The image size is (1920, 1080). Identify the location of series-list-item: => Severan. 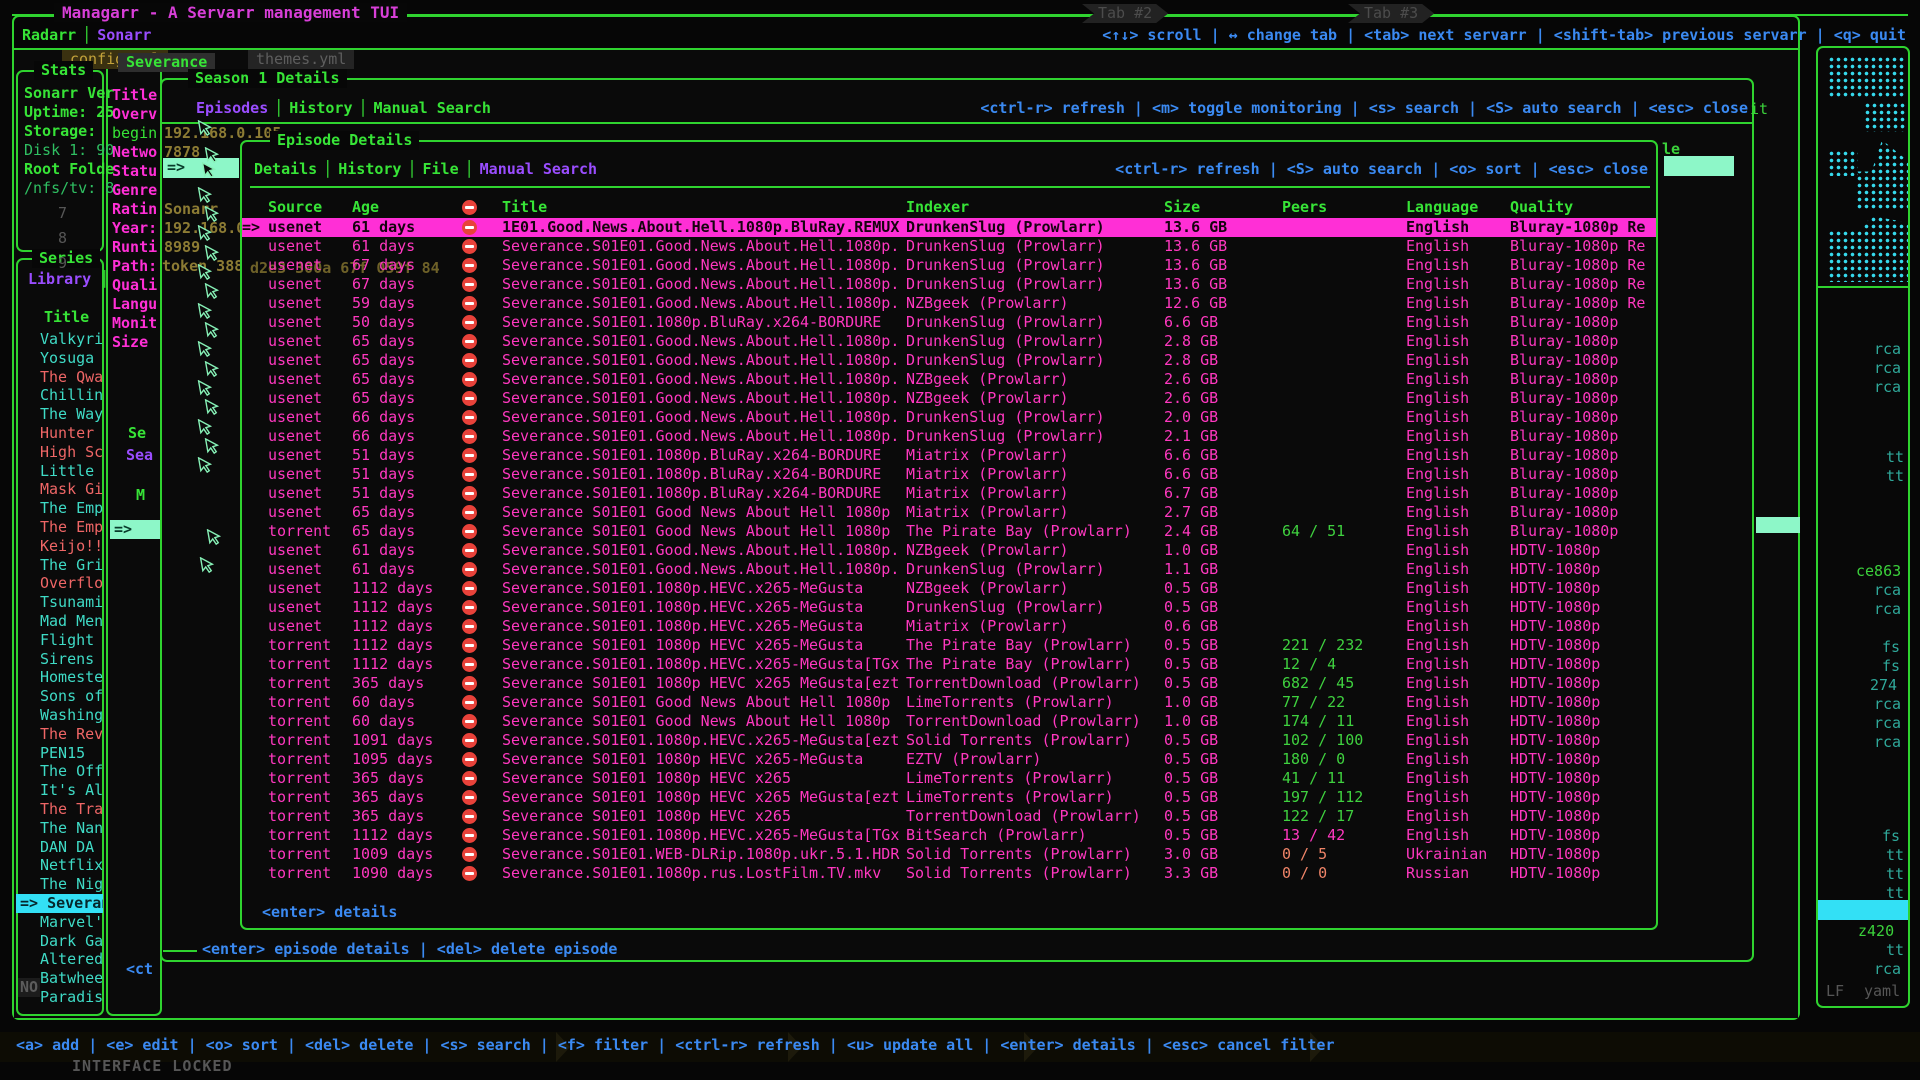
(59, 903).